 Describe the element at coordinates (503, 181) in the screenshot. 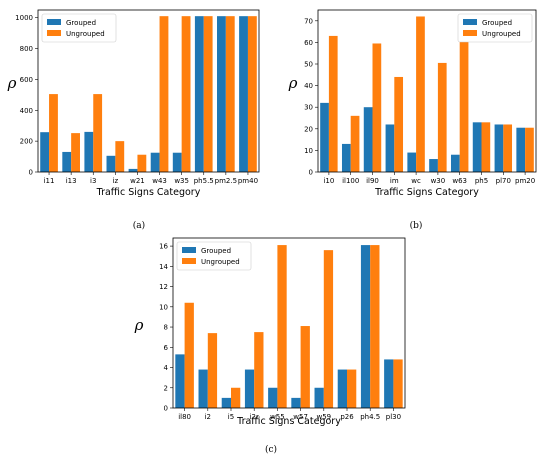

I see `x-tick-label: pl70` at that location.